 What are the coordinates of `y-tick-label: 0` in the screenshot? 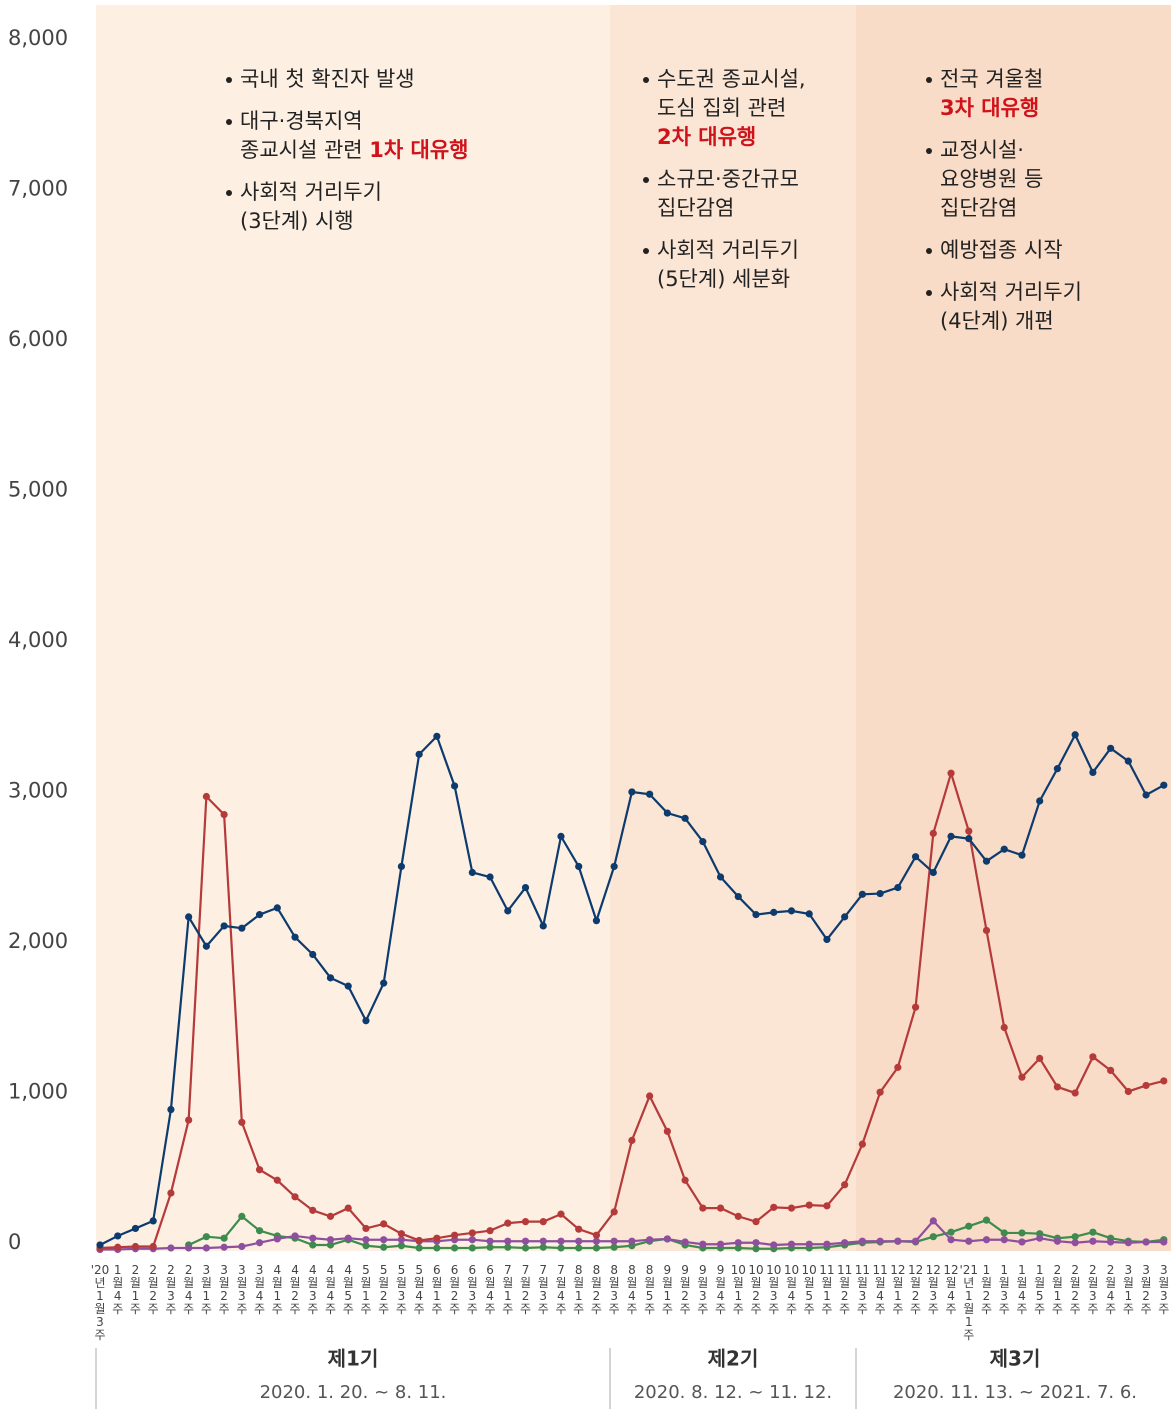 It's located at (14, 1242).